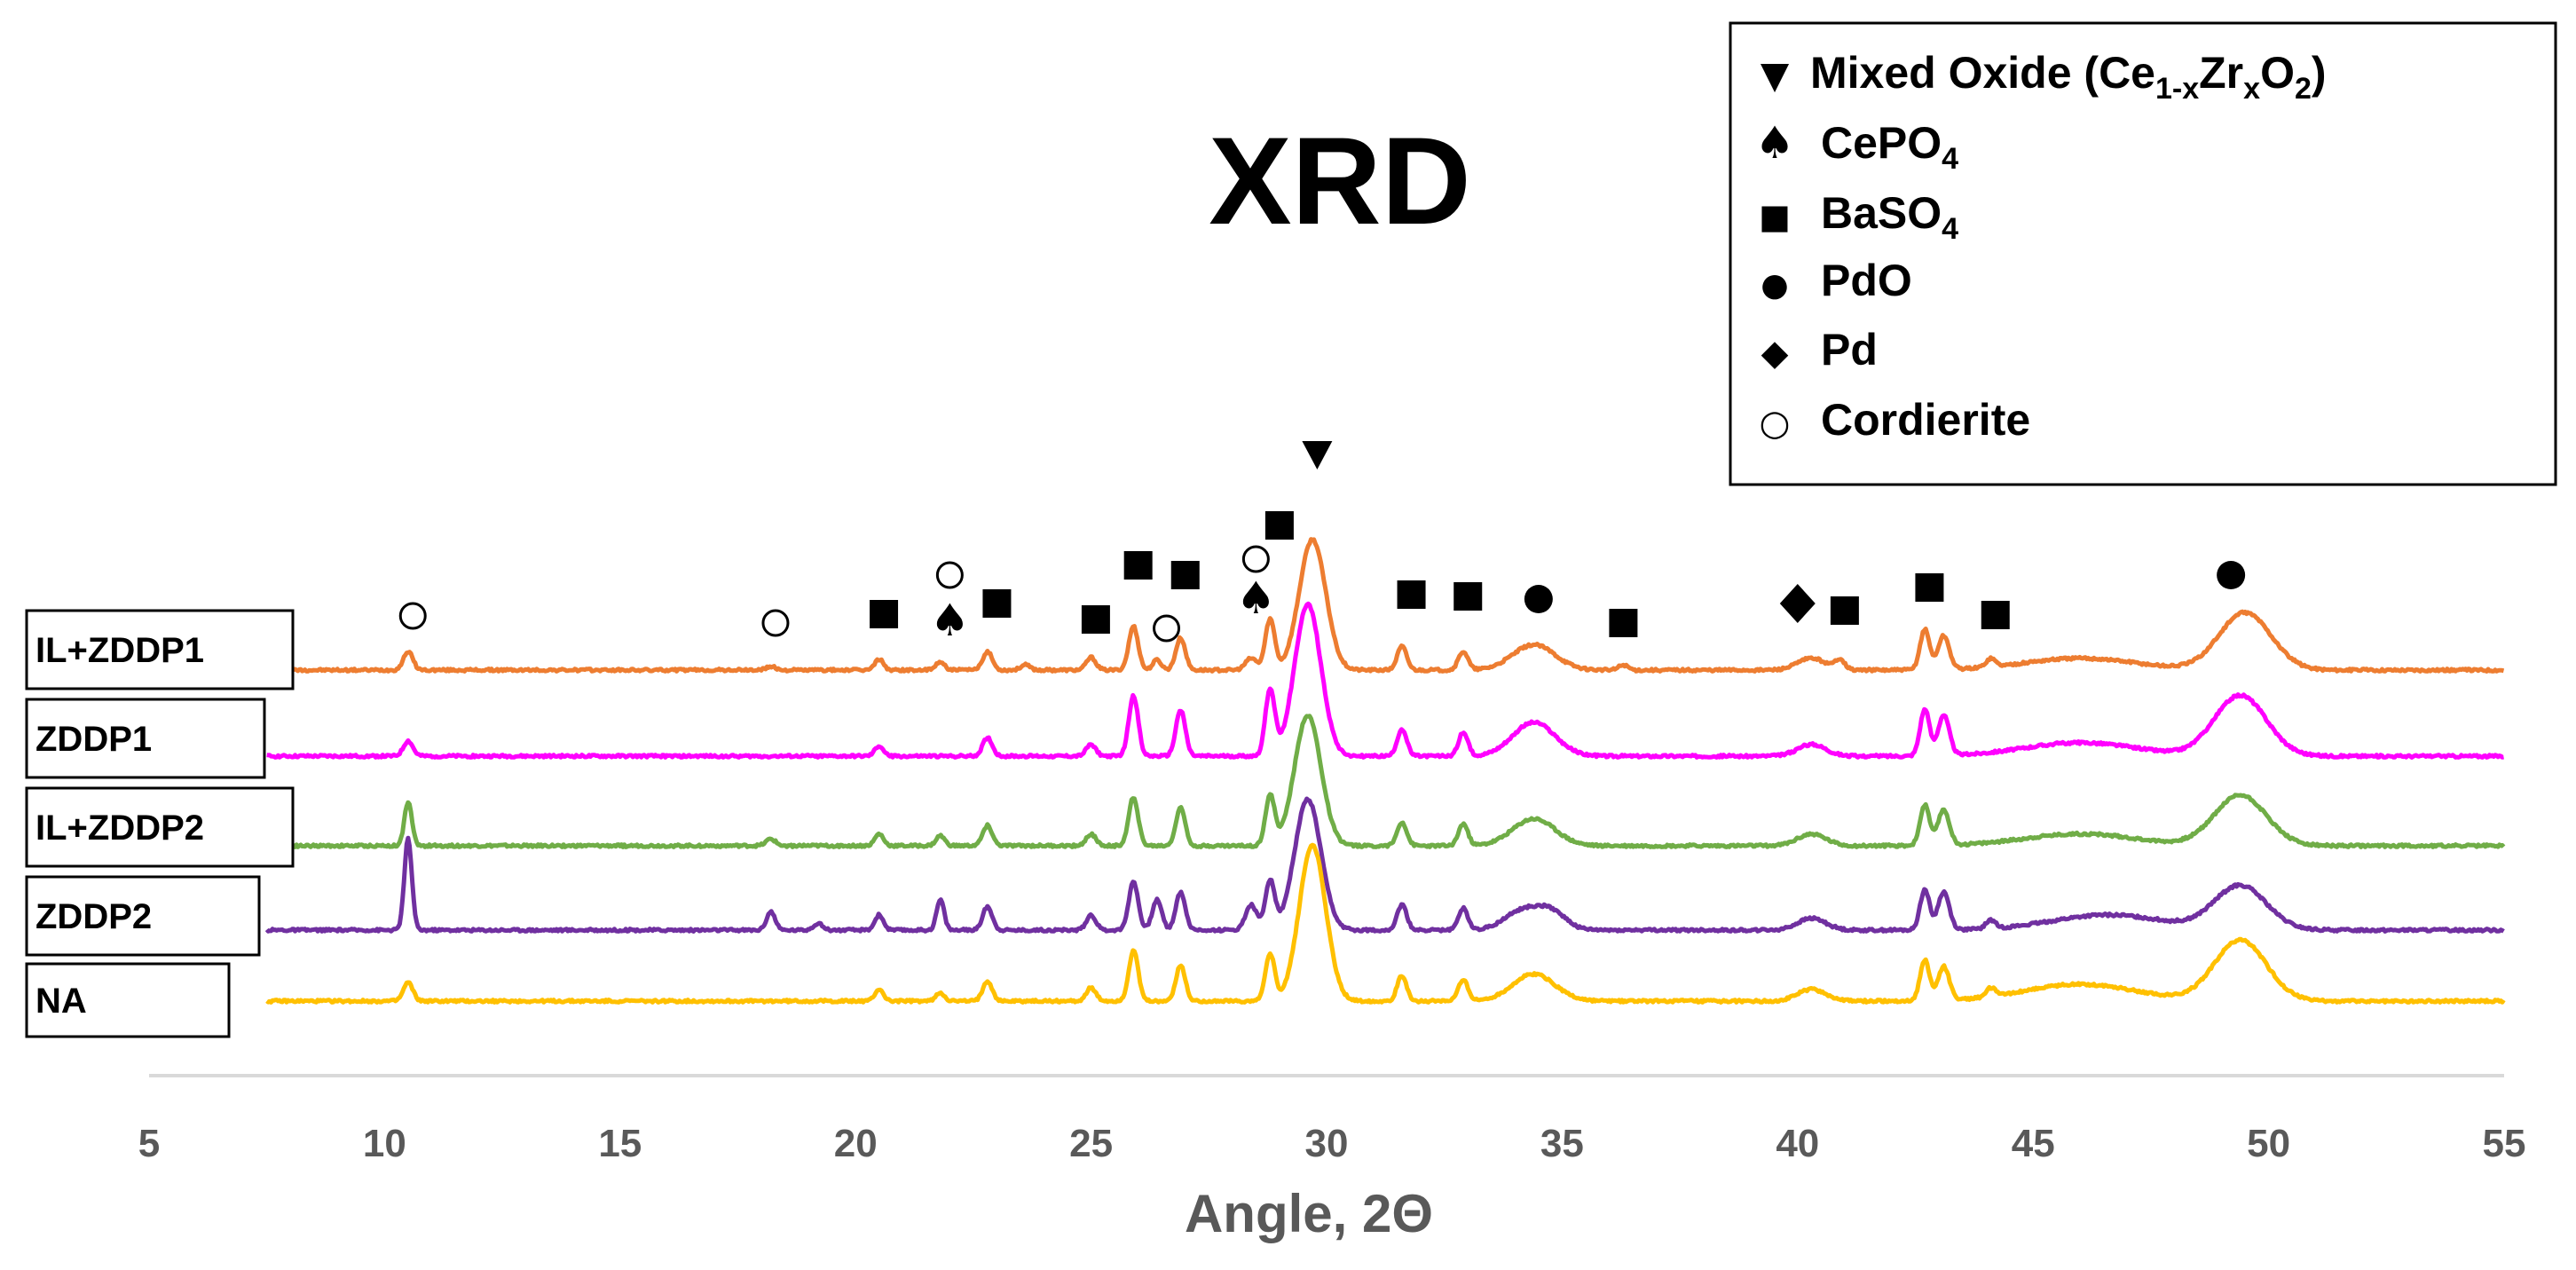  Describe the element at coordinates (1309, 1213) in the screenshot. I see `x-axis-label: Angle, 2Θ` at that location.